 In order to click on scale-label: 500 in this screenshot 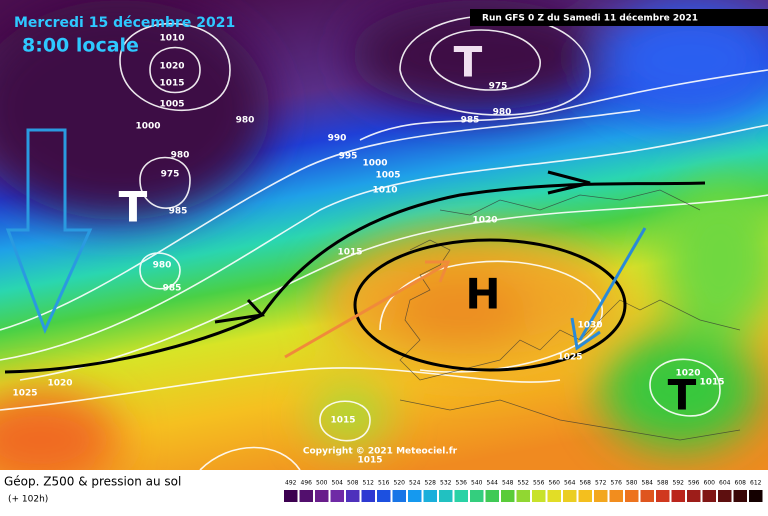, I will do `click(322, 483)`.